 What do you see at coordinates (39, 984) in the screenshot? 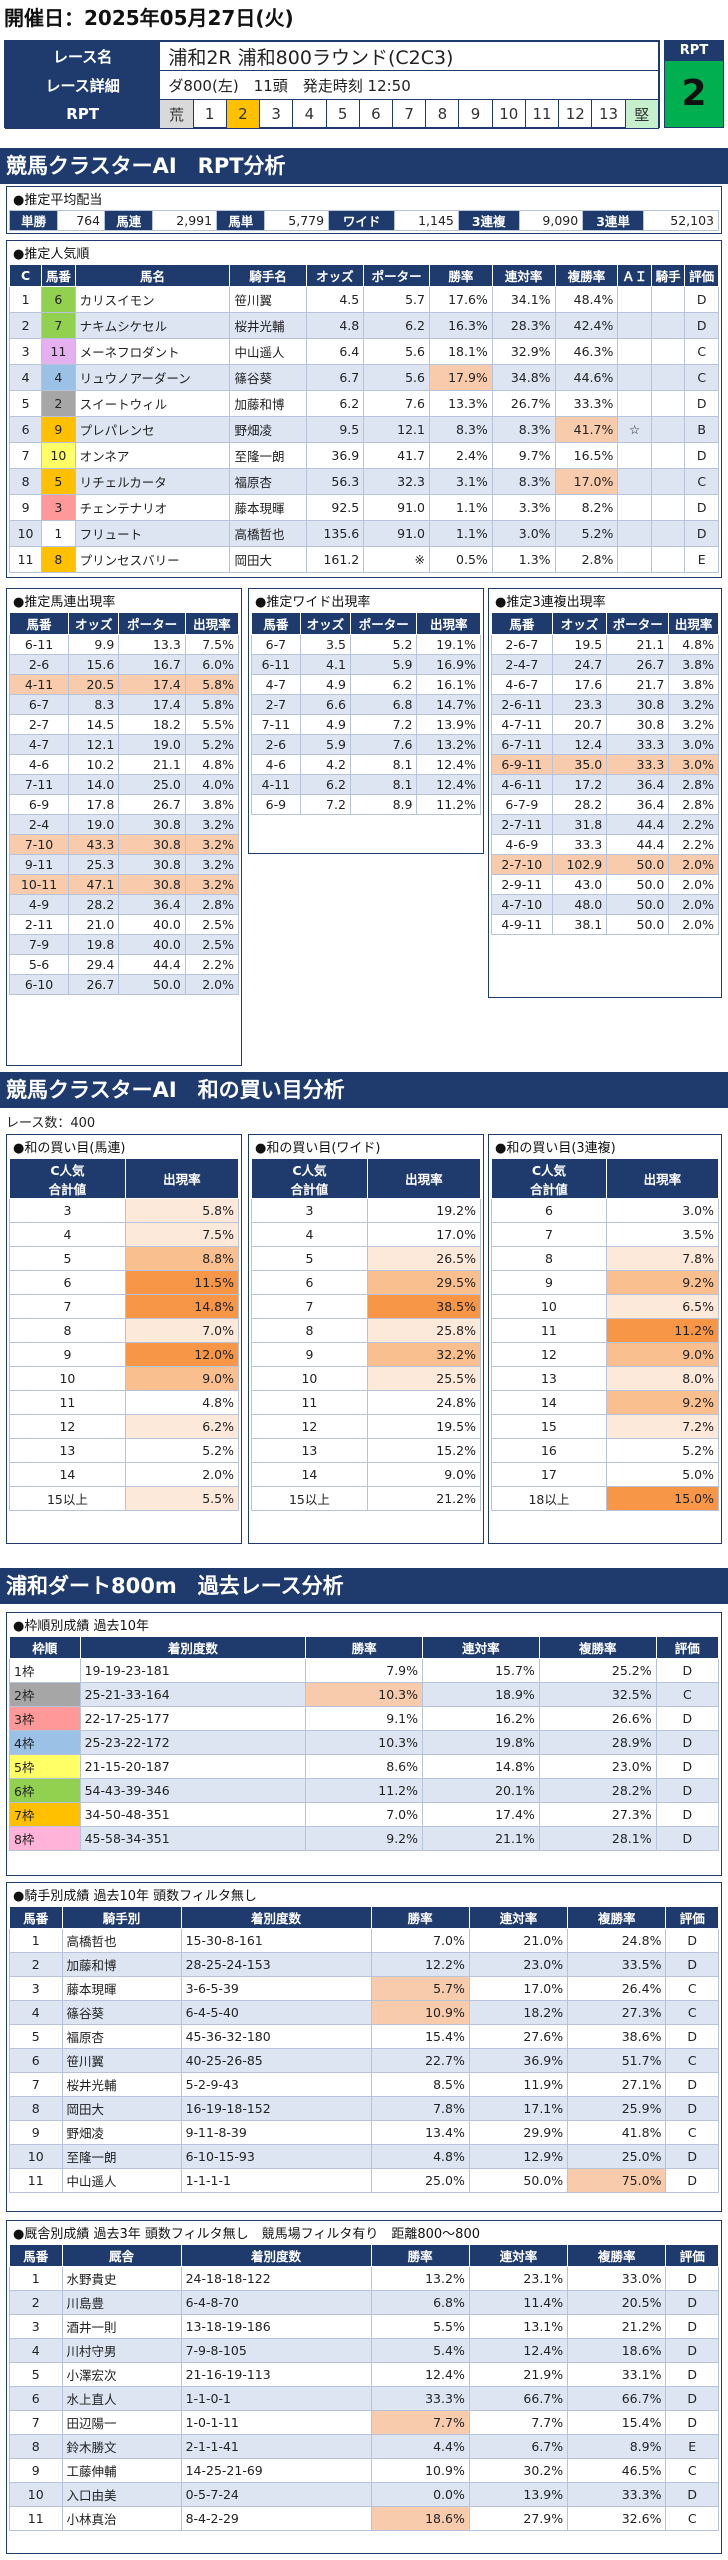
I see `table-cell: 6-10` at bounding box center [39, 984].